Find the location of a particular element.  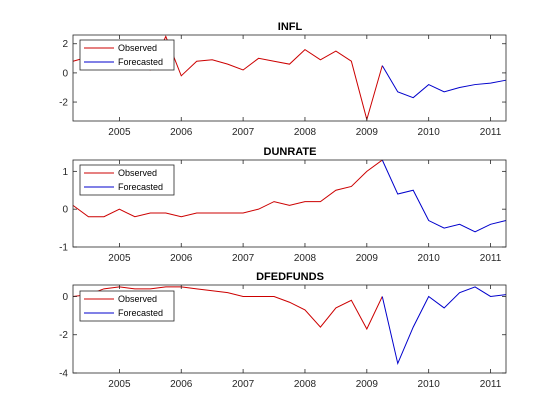

y-tick-label: -4 is located at coordinates (63, 374).